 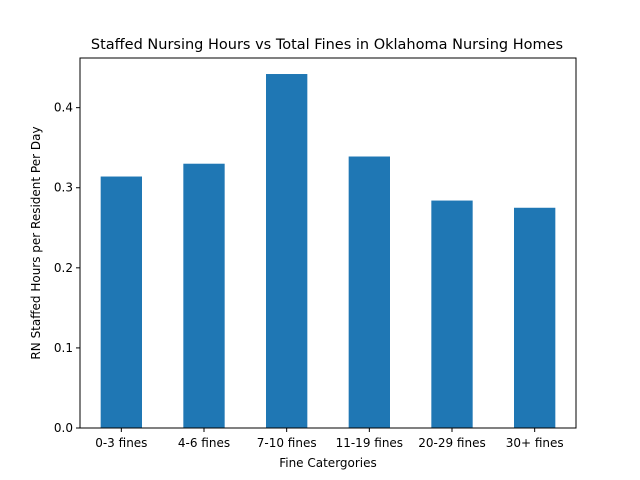 I want to click on x-tick-label: 4-6 fines, so click(x=204, y=443).